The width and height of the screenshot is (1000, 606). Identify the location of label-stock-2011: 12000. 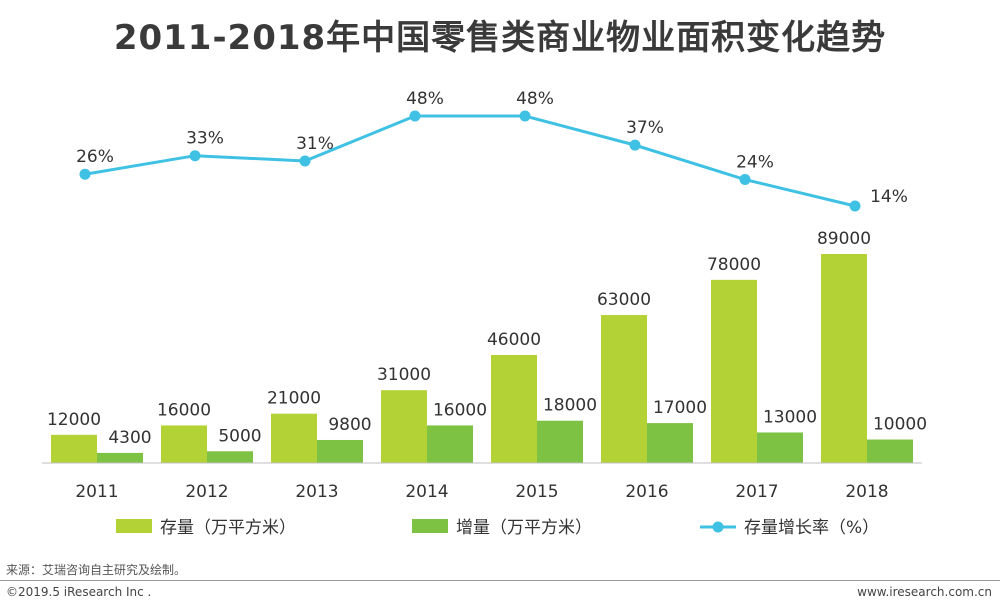
(74, 420).